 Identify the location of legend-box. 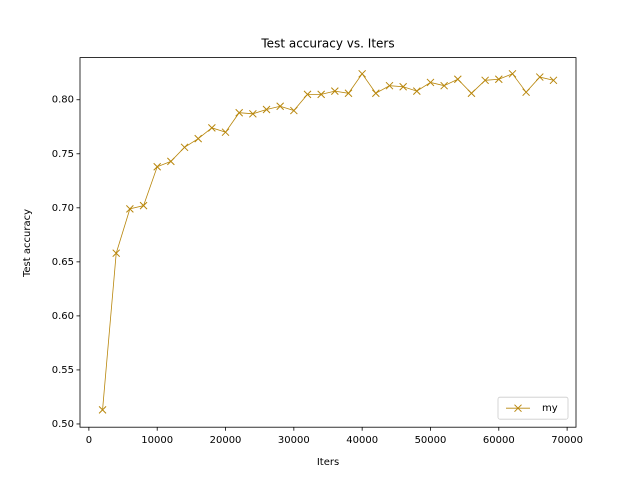
(533, 408).